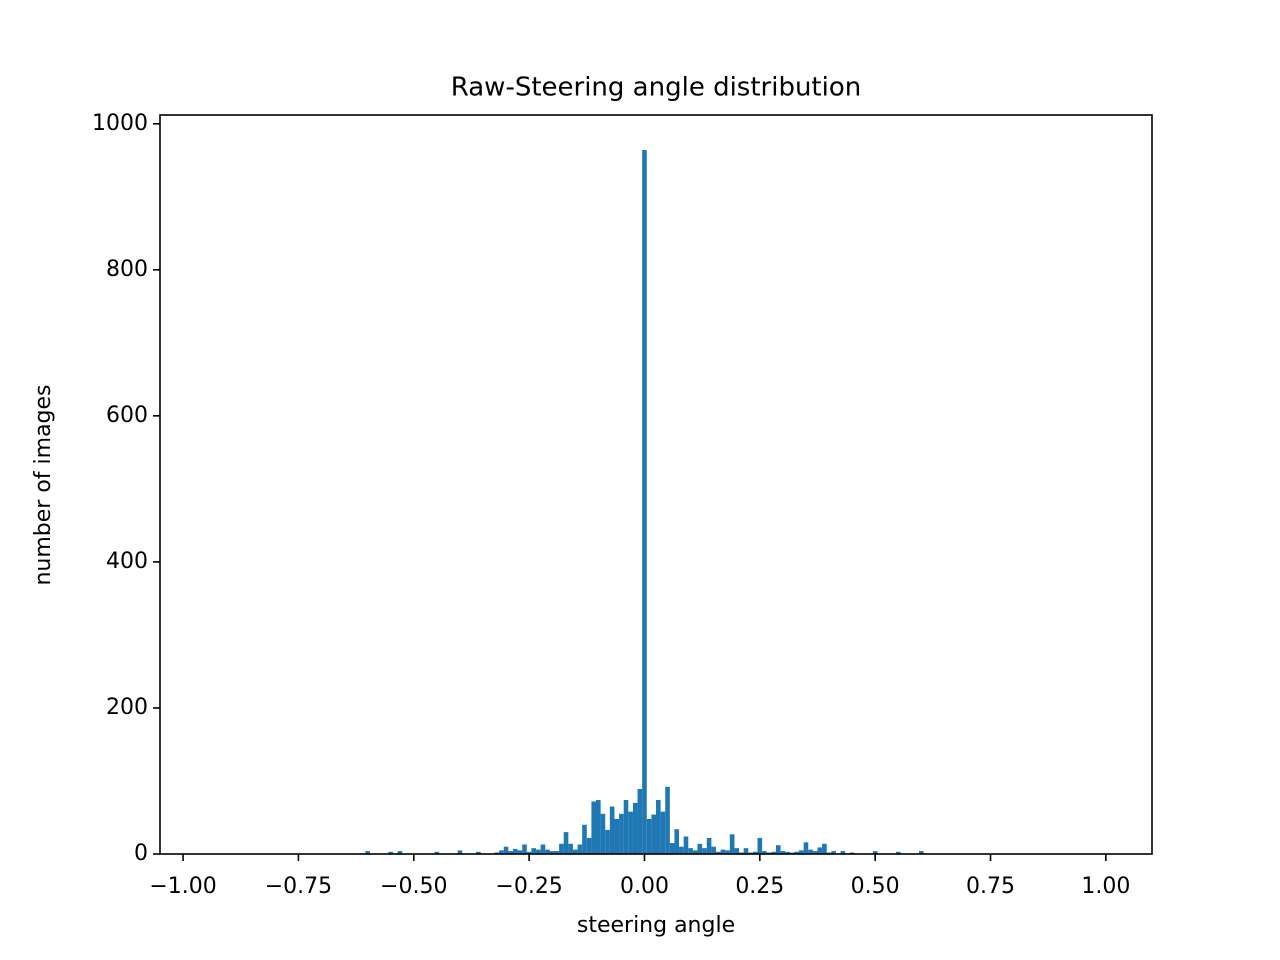  What do you see at coordinates (759, 886) in the screenshot?
I see `x-tick-label: 0.25` at bounding box center [759, 886].